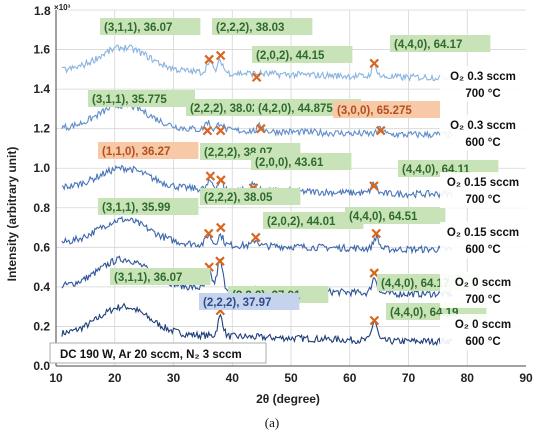  What do you see at coordinates (237, 303) in the screenshot?
I see `peak-label-text: (2,2,2), 37.97` at bounding box center [237, 303].